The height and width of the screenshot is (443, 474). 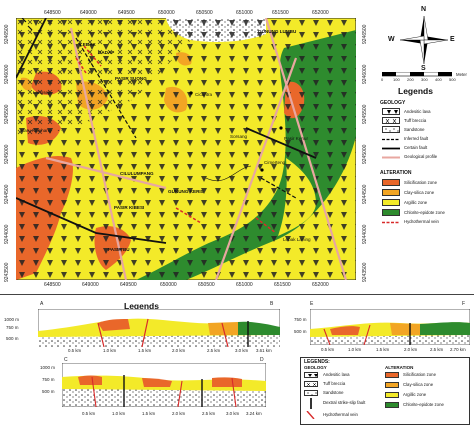 What do you see at coordinates (254, 413) in the screenshot?
I see `distance-label: 3.24 km` at bounding box center [254, 413].